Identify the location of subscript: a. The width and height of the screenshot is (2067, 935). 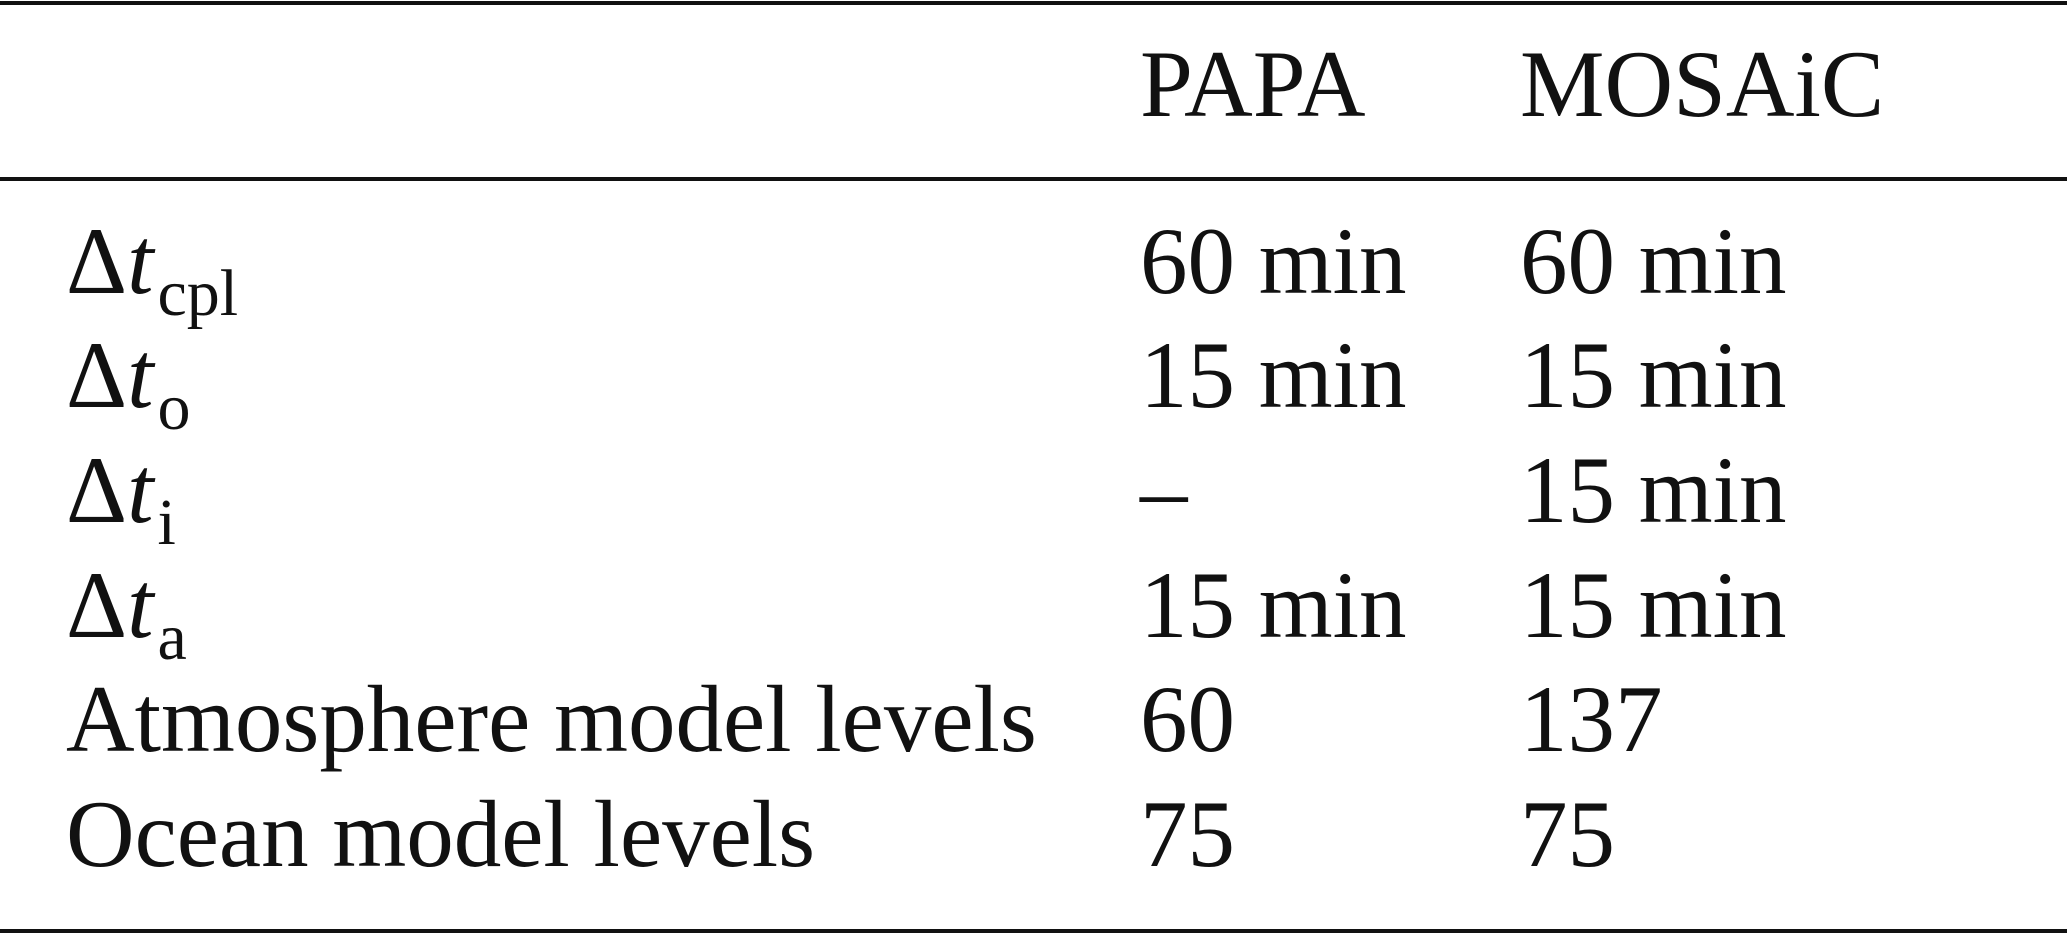
(172, 637).